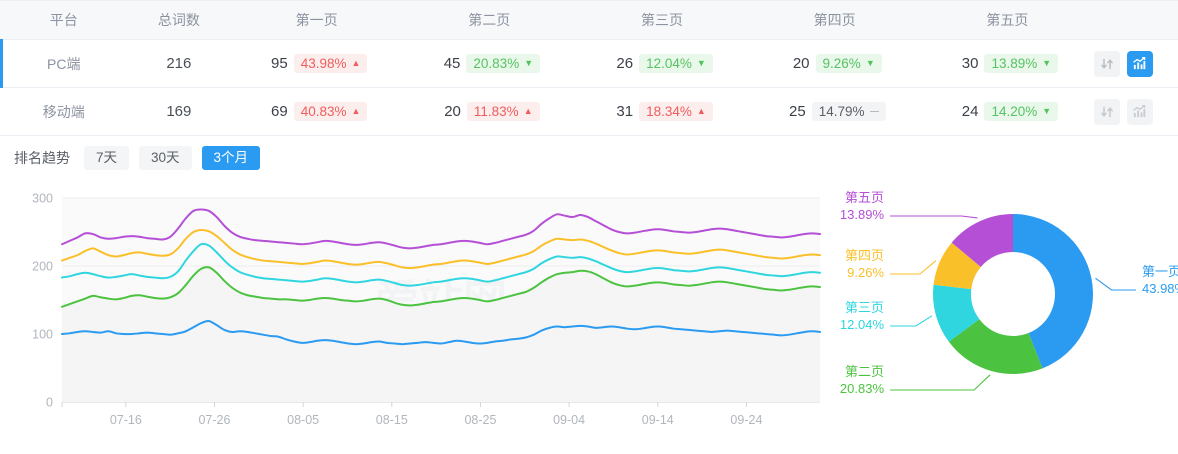  I want to click on svg-text: 09-04, so click(569, 420).